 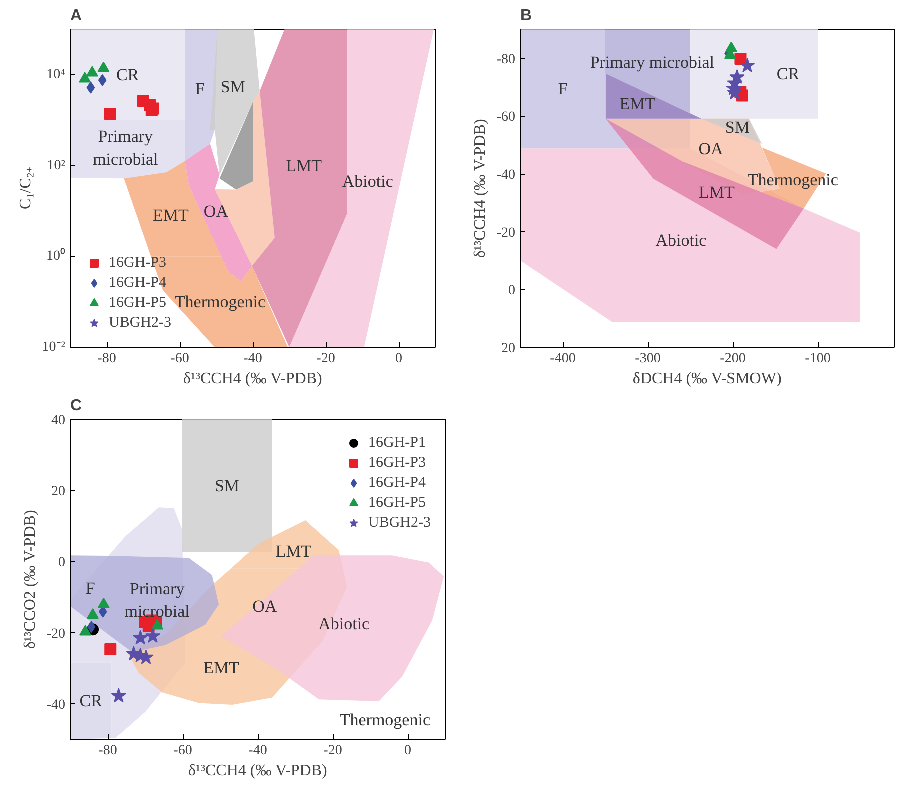 I want to click on y-tick-label: 10⁴, so click(x=56, y=74).